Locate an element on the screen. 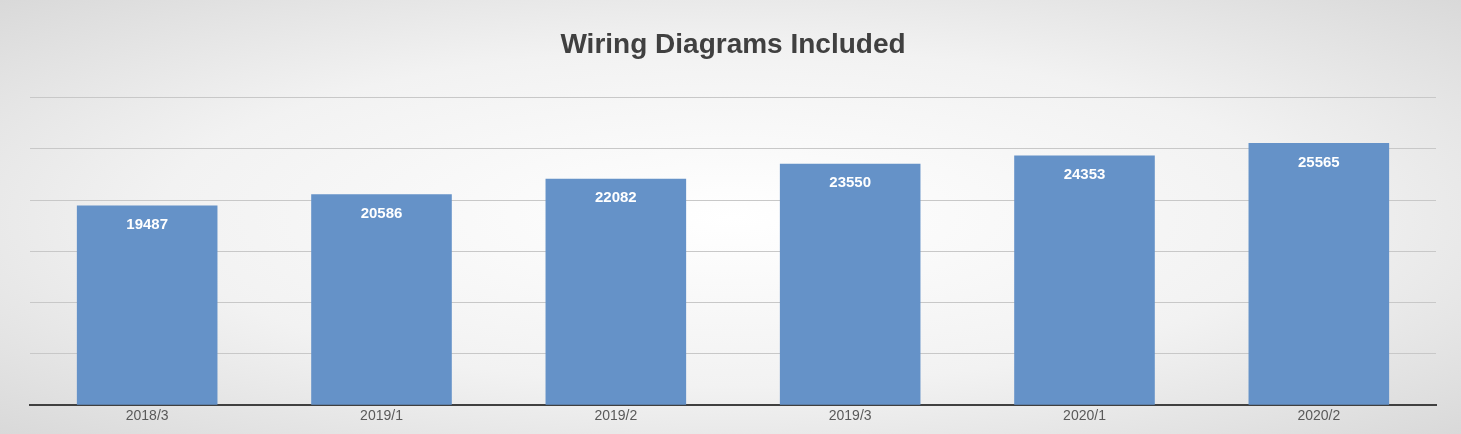  data-label: 20586 is located at coordinates (381, 212).